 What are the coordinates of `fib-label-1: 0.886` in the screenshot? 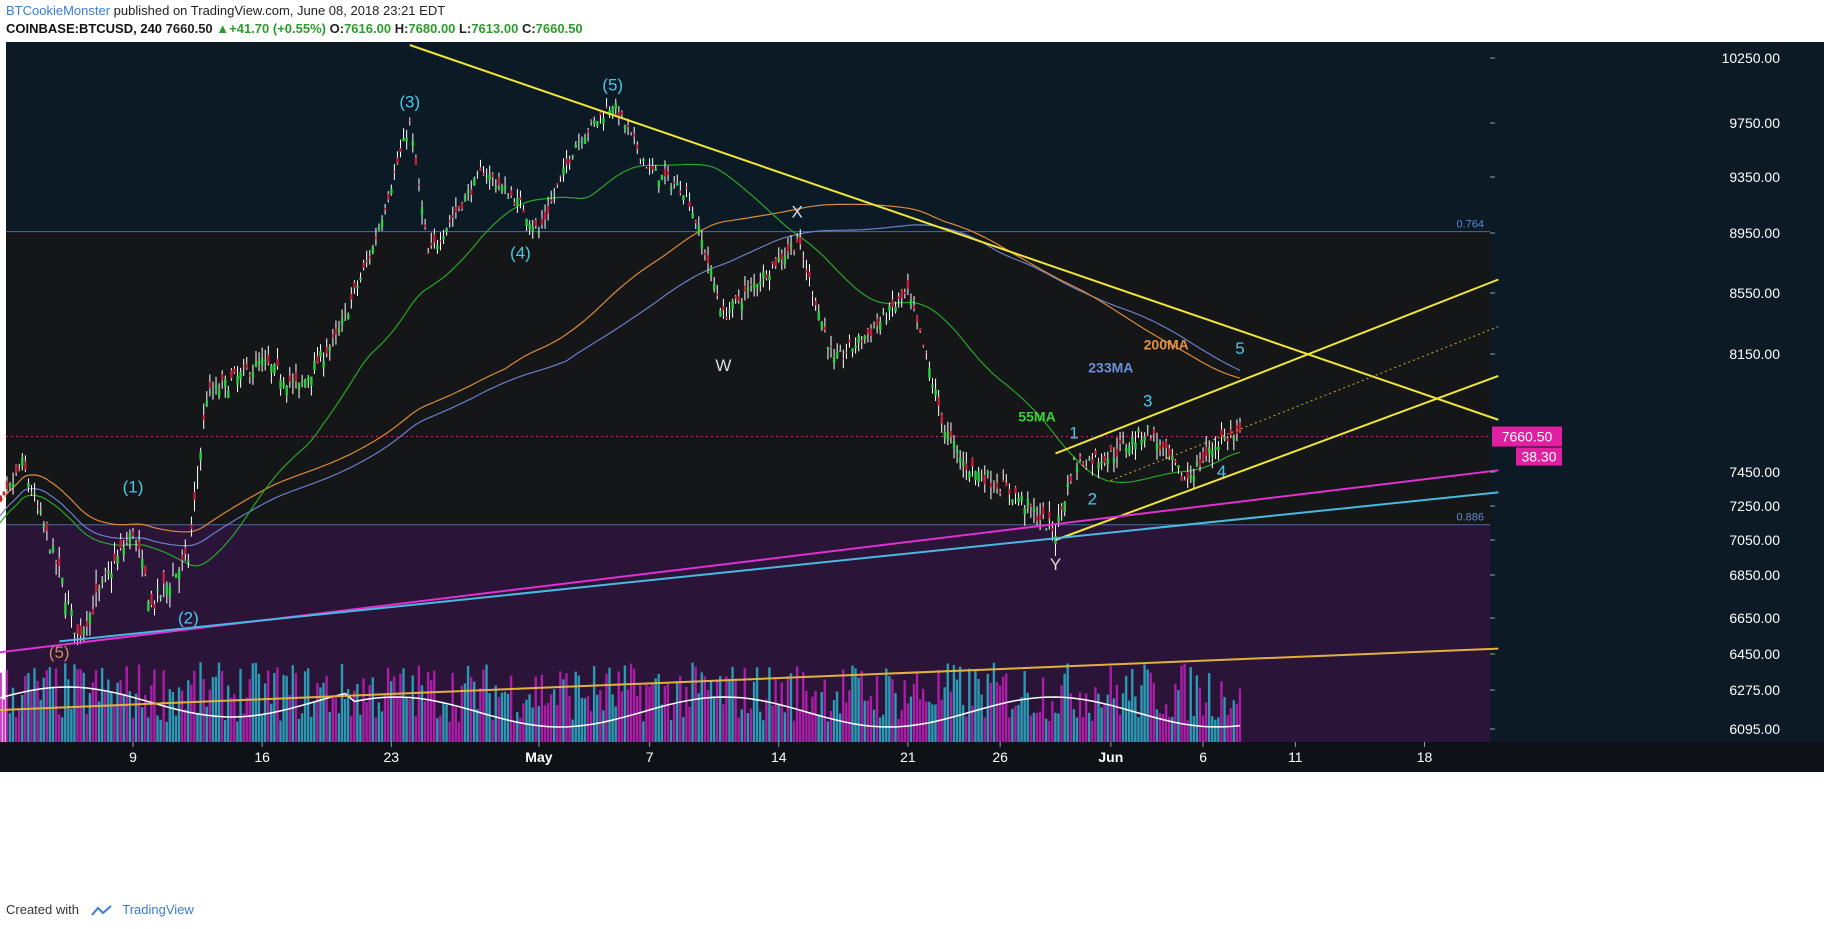 It's located at (1470, 518).